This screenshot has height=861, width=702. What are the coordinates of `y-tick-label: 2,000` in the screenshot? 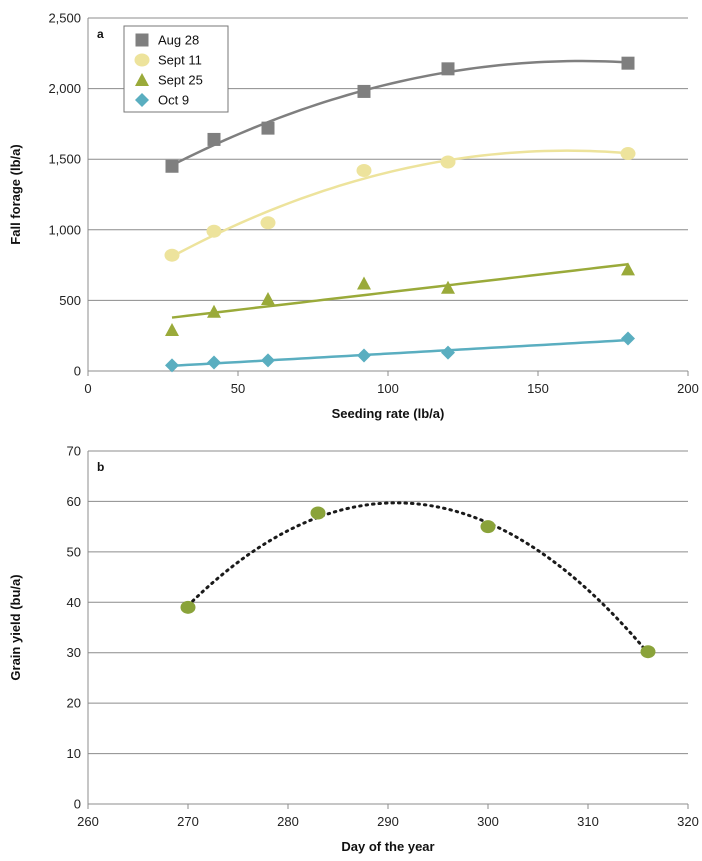 It's located at (64, 88).